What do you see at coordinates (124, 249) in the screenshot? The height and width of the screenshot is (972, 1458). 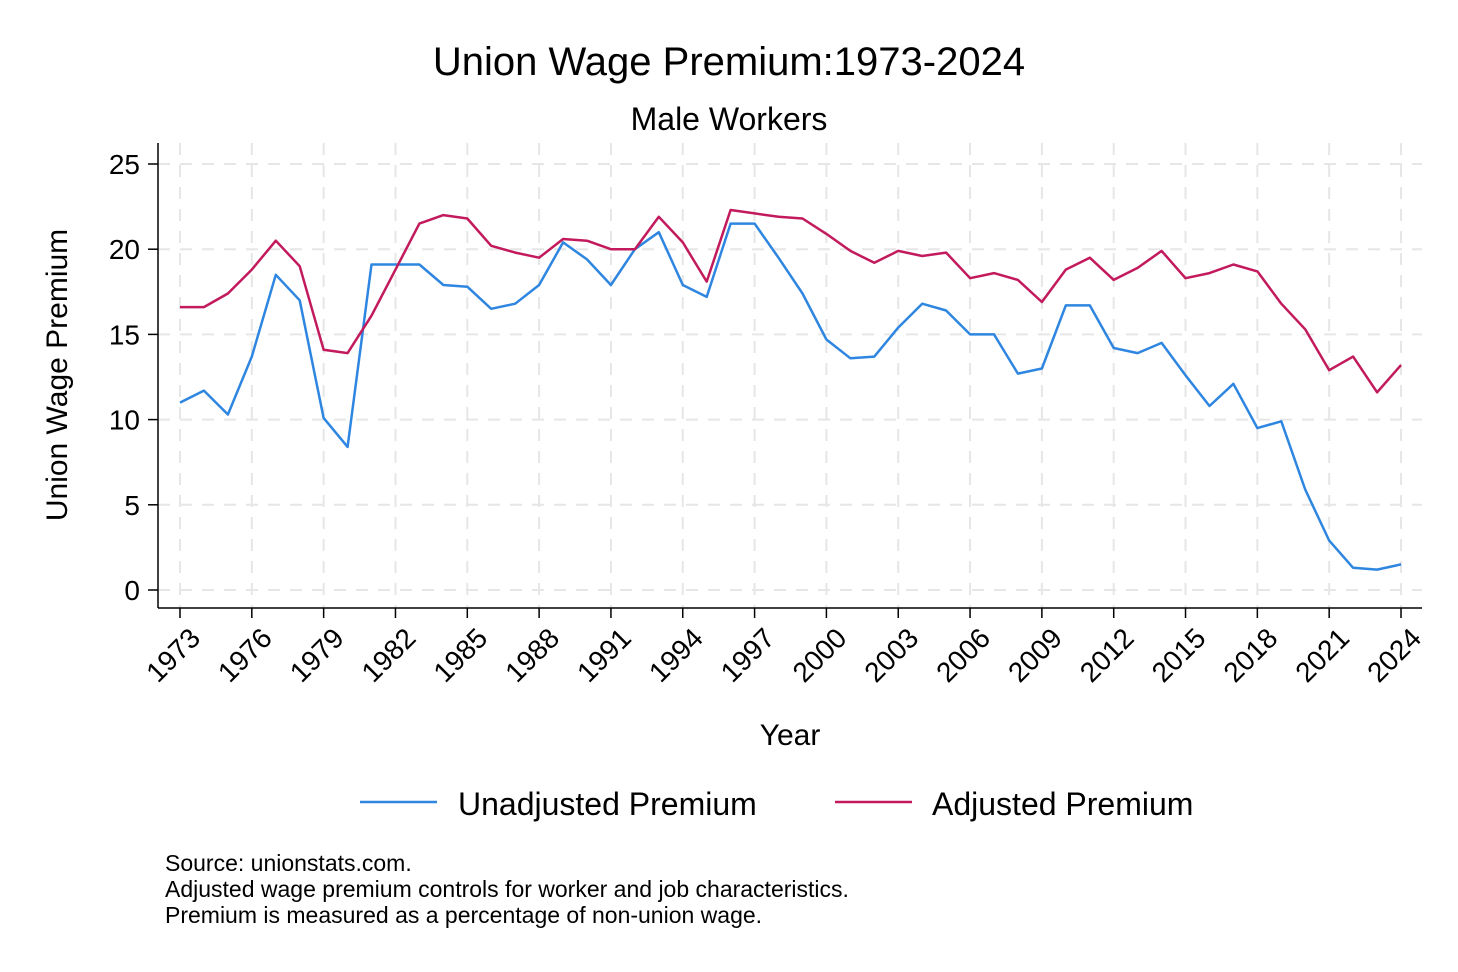 I see `y-tick-label: 20` at bounding box center [124, 249].